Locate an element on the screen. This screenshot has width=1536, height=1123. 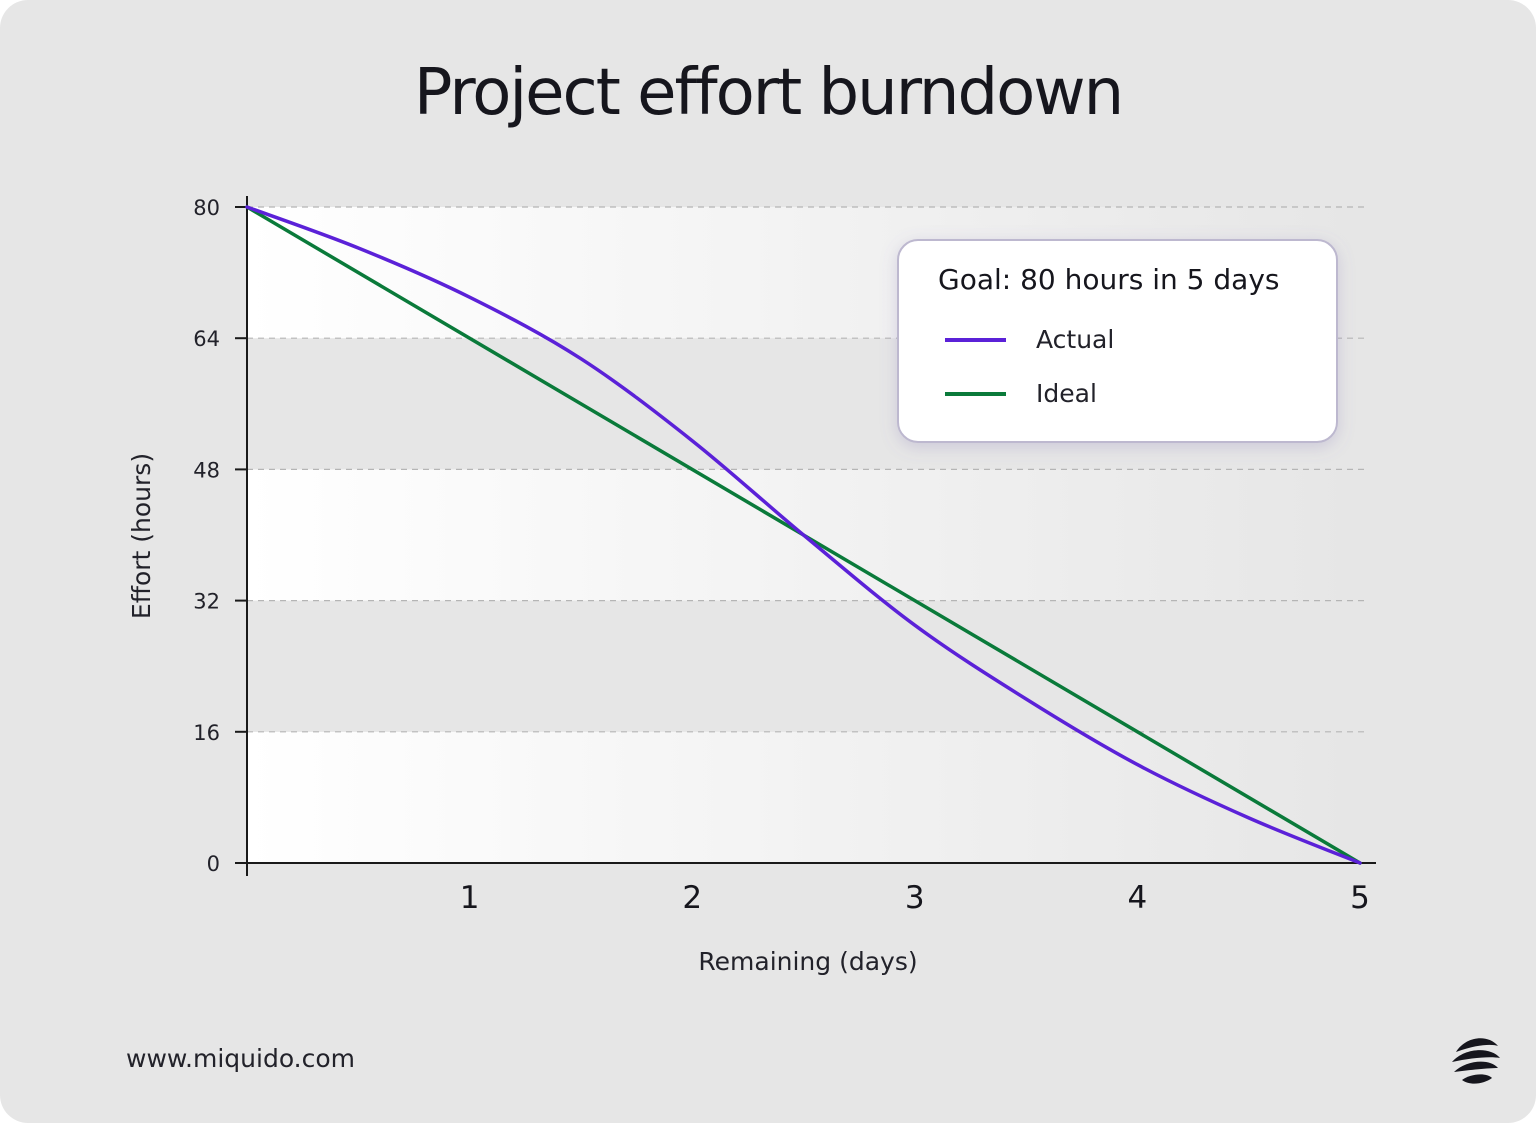
x-axis-ticks: 1 2 3 4 5 is located at coordinates (915, 898).